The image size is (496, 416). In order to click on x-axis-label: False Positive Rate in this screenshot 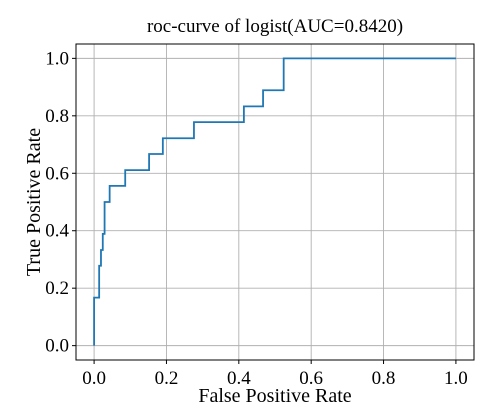, I will do `click(274, 396)`.